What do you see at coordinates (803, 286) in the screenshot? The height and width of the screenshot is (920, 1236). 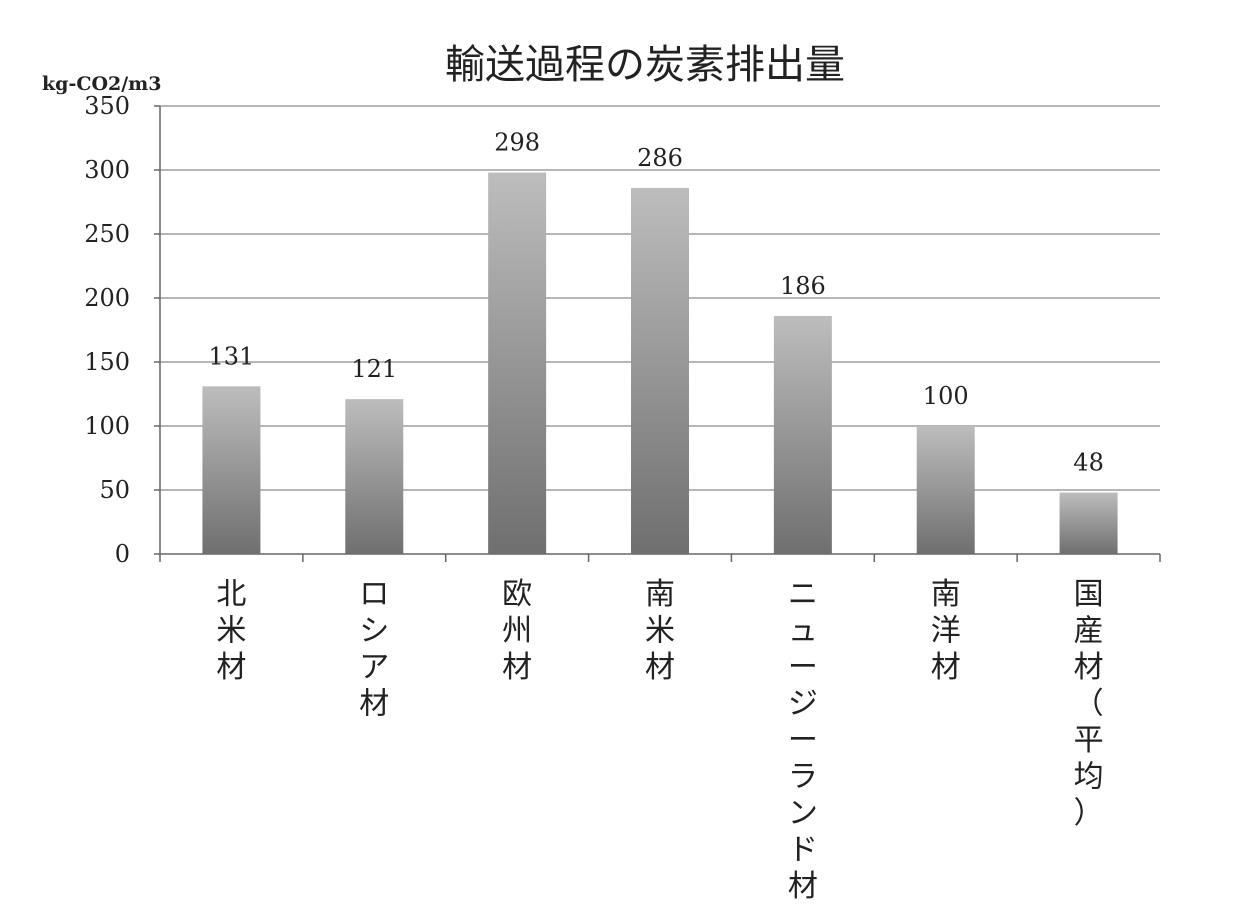 I see `data-label: 186` at bounding box center [803, 286].